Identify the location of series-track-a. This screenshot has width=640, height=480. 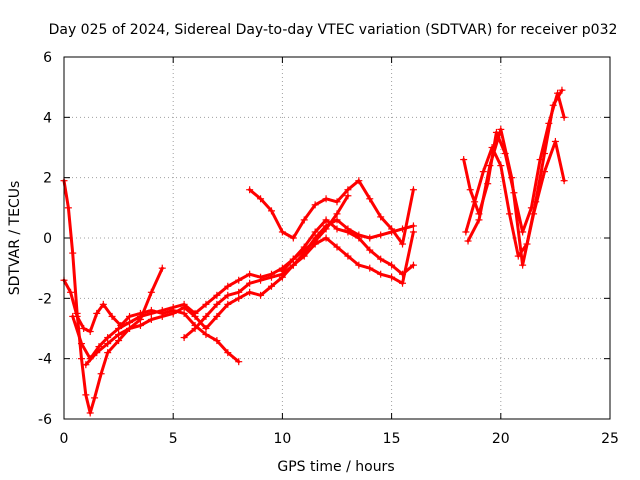
(113, 297).